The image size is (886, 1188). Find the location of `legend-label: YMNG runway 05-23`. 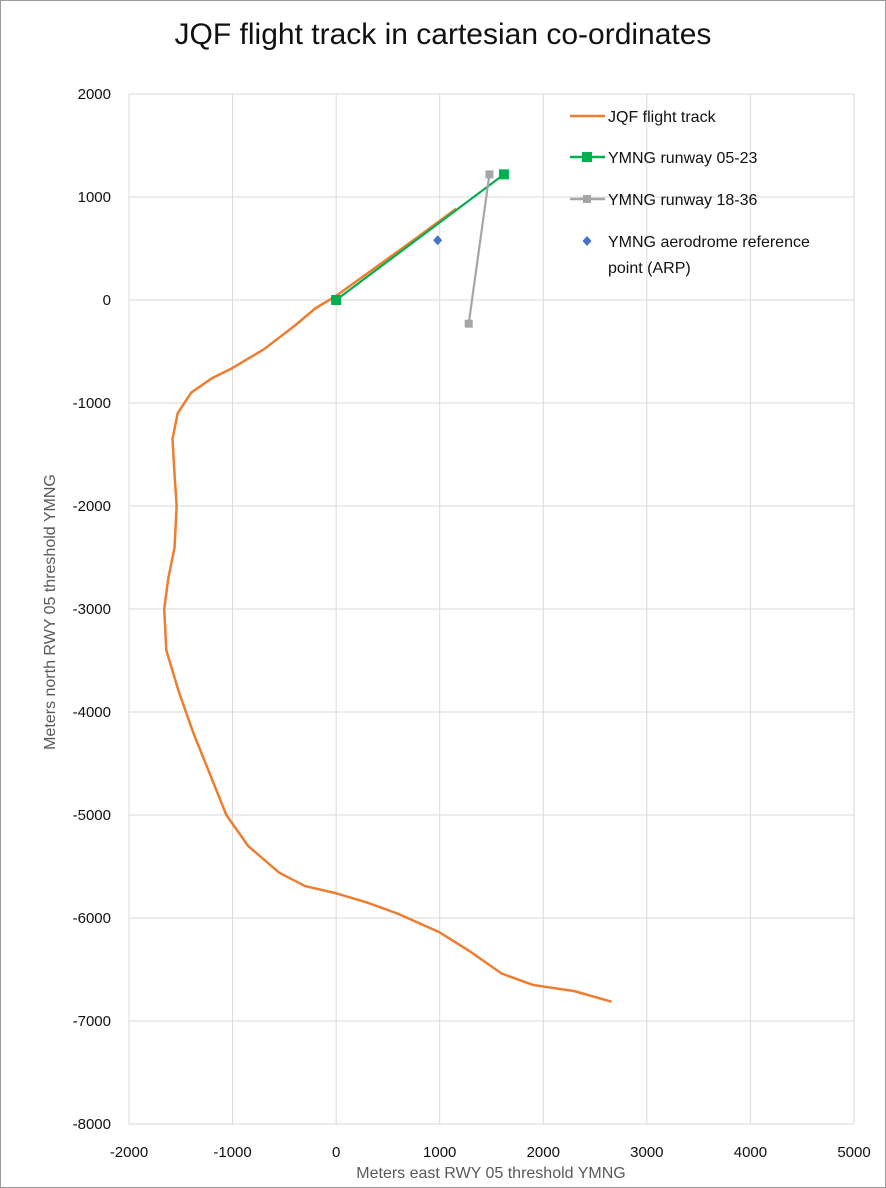

legend-label: YMNG runway 05-23 is located at coordinates (682, 158).